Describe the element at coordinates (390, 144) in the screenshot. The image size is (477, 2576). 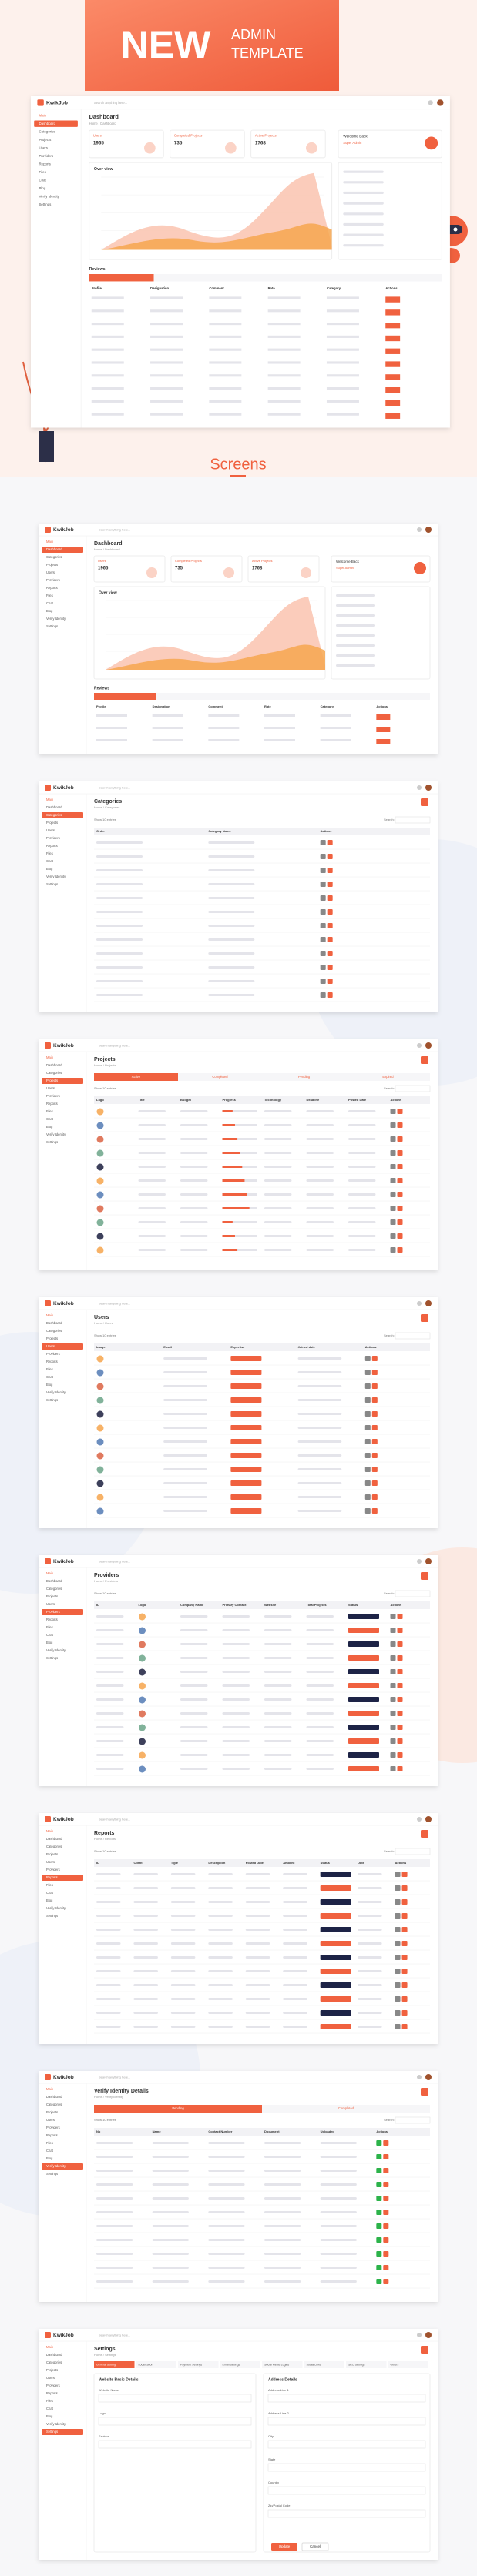
I see `welcome-card` at that location.